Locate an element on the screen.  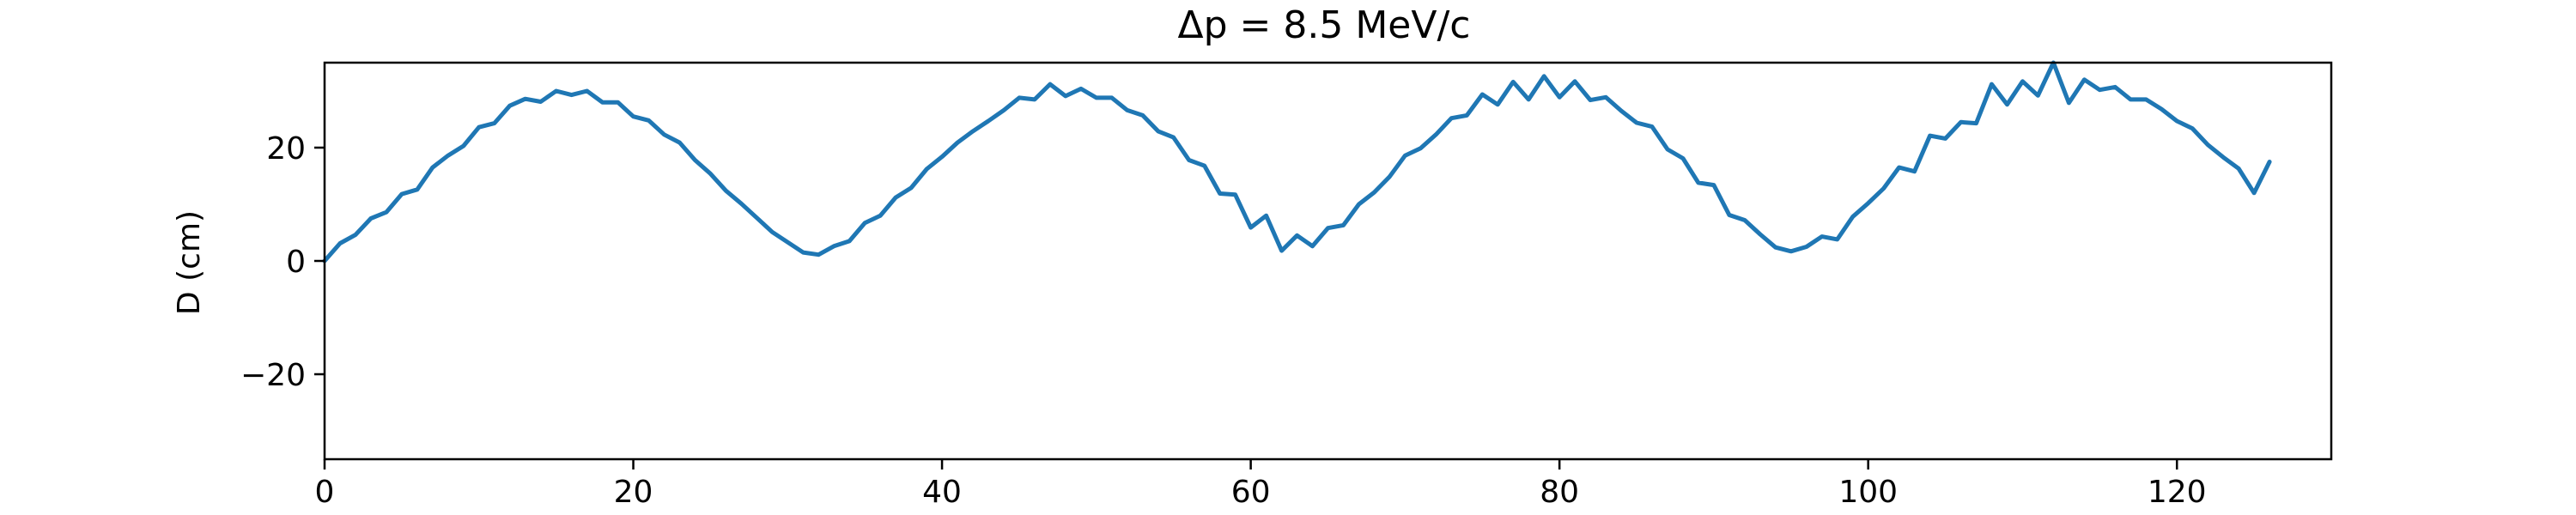
y-axis-label: D (cm) is located at coordinates (190, 262).